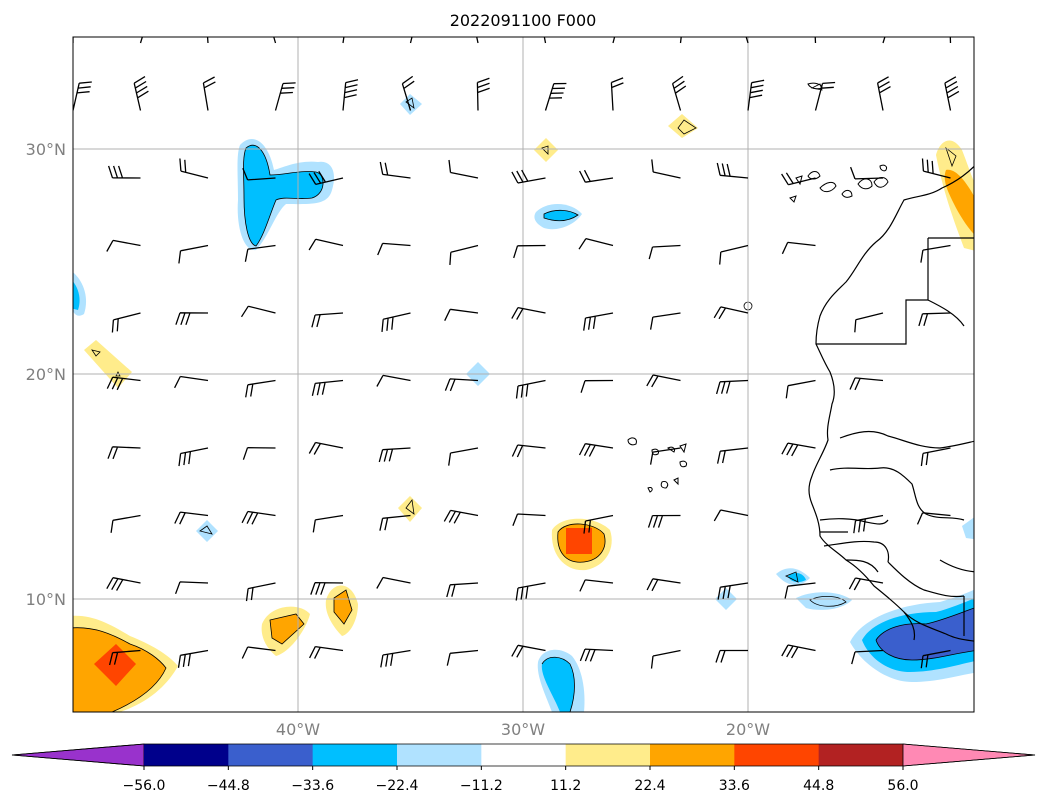 The height and width of the screenshot is (805, 1047). I want to click on colorbar-tick-label: −22.4, so click(397, 786).